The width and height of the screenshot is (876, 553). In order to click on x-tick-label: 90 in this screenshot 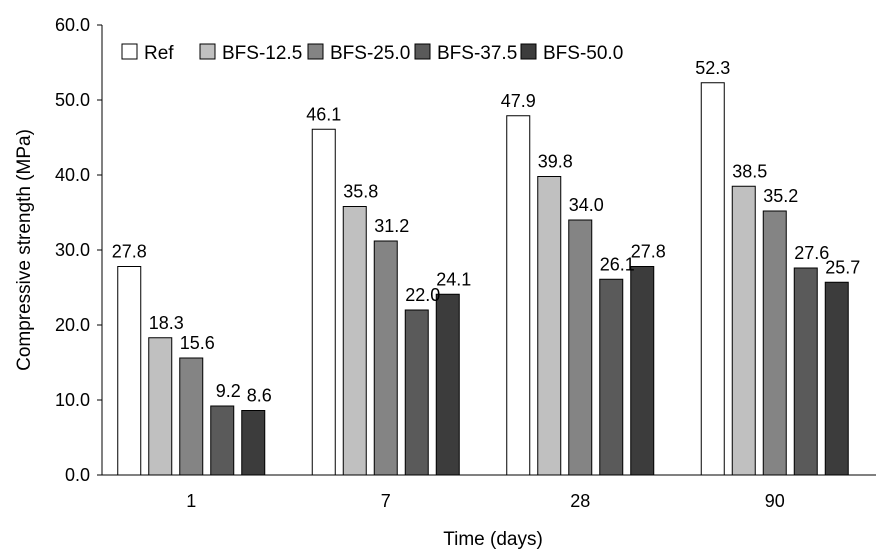, I will do `click(775, 501)`.